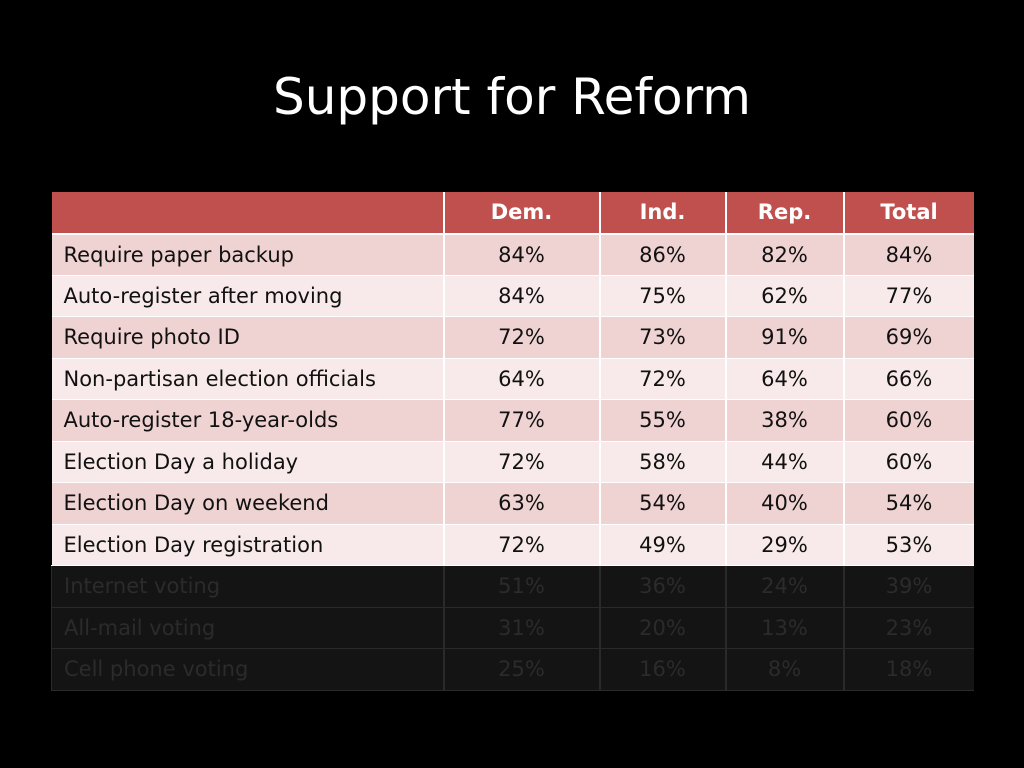  I want to click on cell-rep: 38%, so click(785, 420).